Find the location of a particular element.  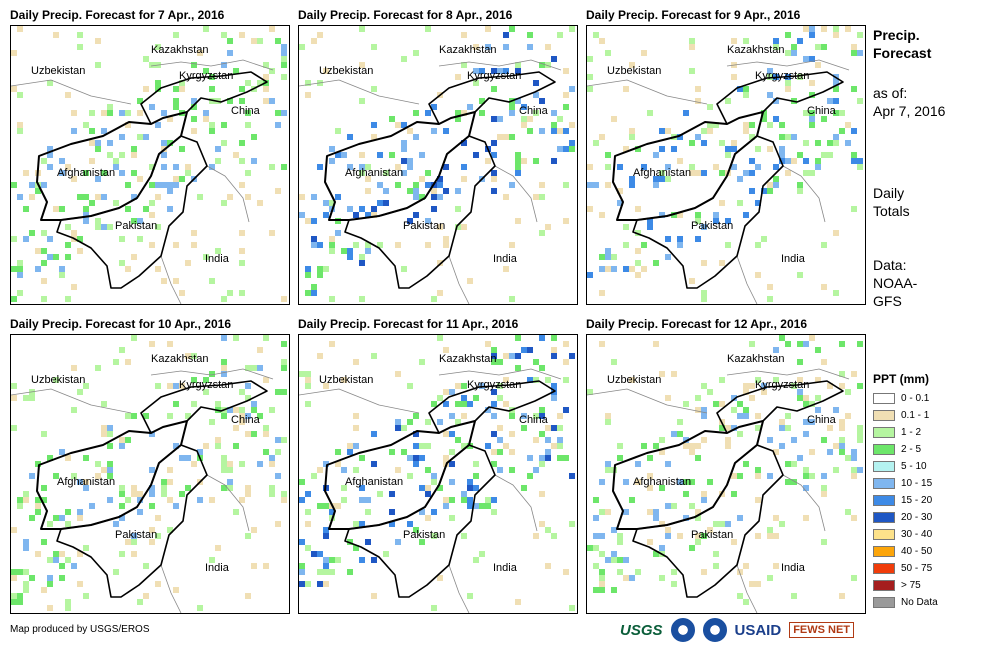

legend-label: No Data is located at coordinates (919, 602).